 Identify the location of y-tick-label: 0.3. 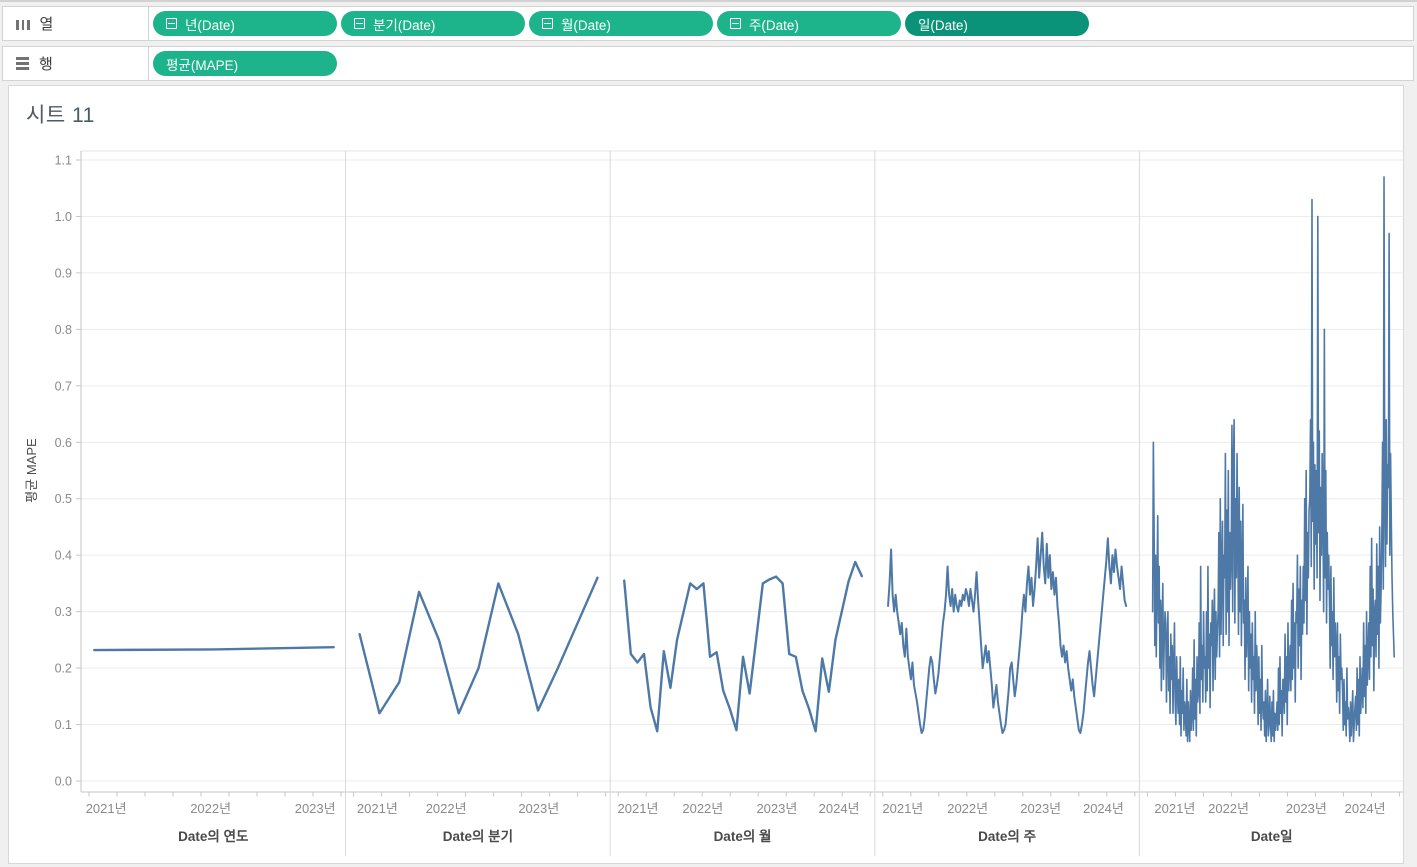
(63, 612).